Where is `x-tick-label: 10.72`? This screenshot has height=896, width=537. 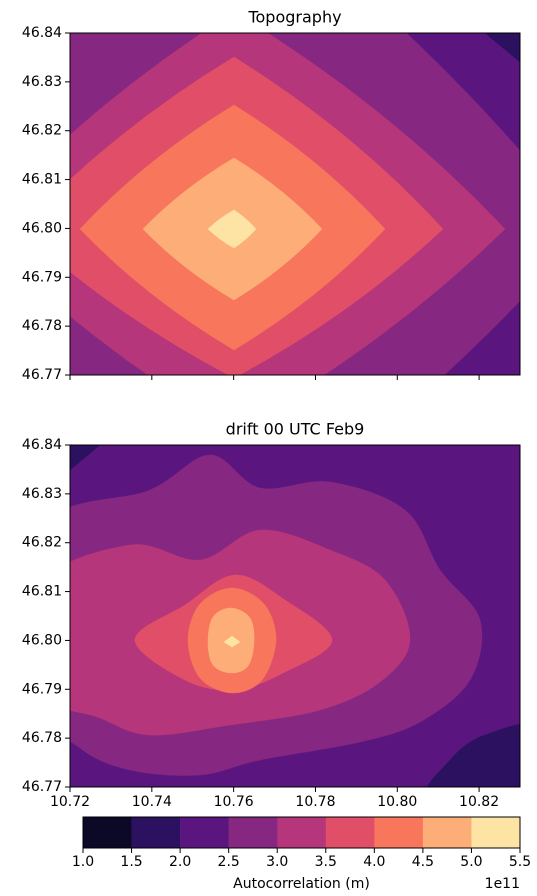 x-tick-label: 10.72 is located at coordinates (70, 802).